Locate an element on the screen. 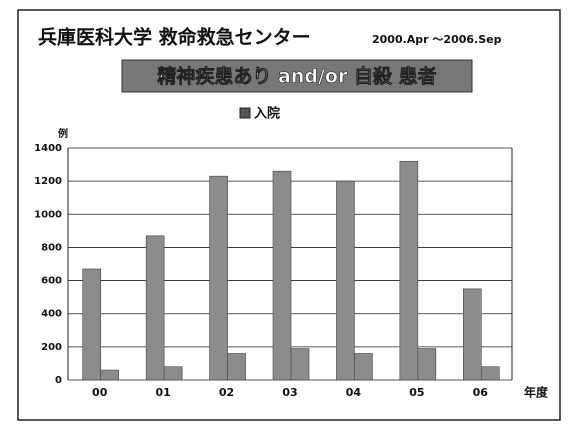 Image resolution: width=578 pixels, height=424 pixels. x-tick-label: 04 is located at coordinates (354, 392).